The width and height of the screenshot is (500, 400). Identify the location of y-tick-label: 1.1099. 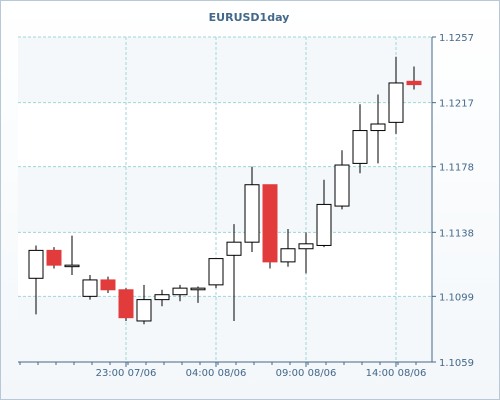
(456, 297).